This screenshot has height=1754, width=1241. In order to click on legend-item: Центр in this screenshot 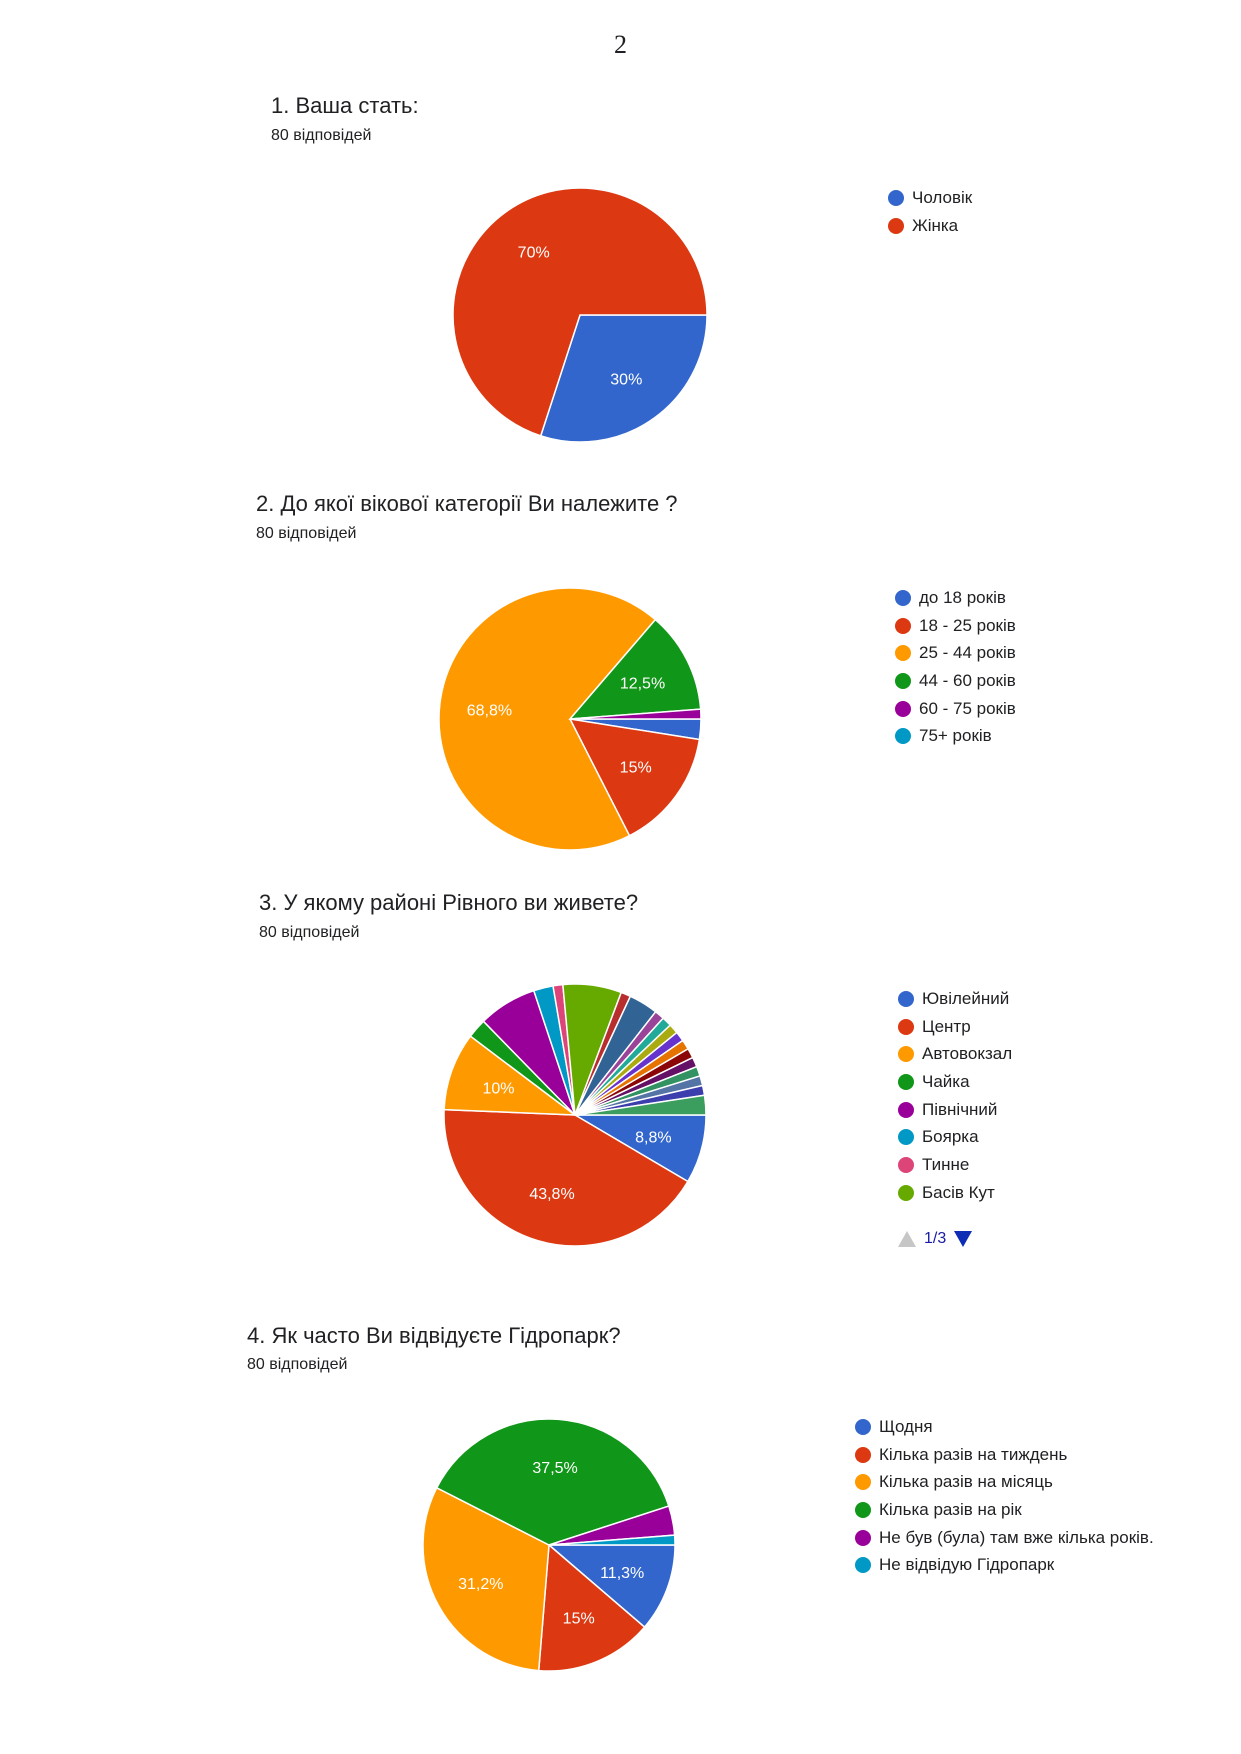, I will do `click(955, 1027)`.